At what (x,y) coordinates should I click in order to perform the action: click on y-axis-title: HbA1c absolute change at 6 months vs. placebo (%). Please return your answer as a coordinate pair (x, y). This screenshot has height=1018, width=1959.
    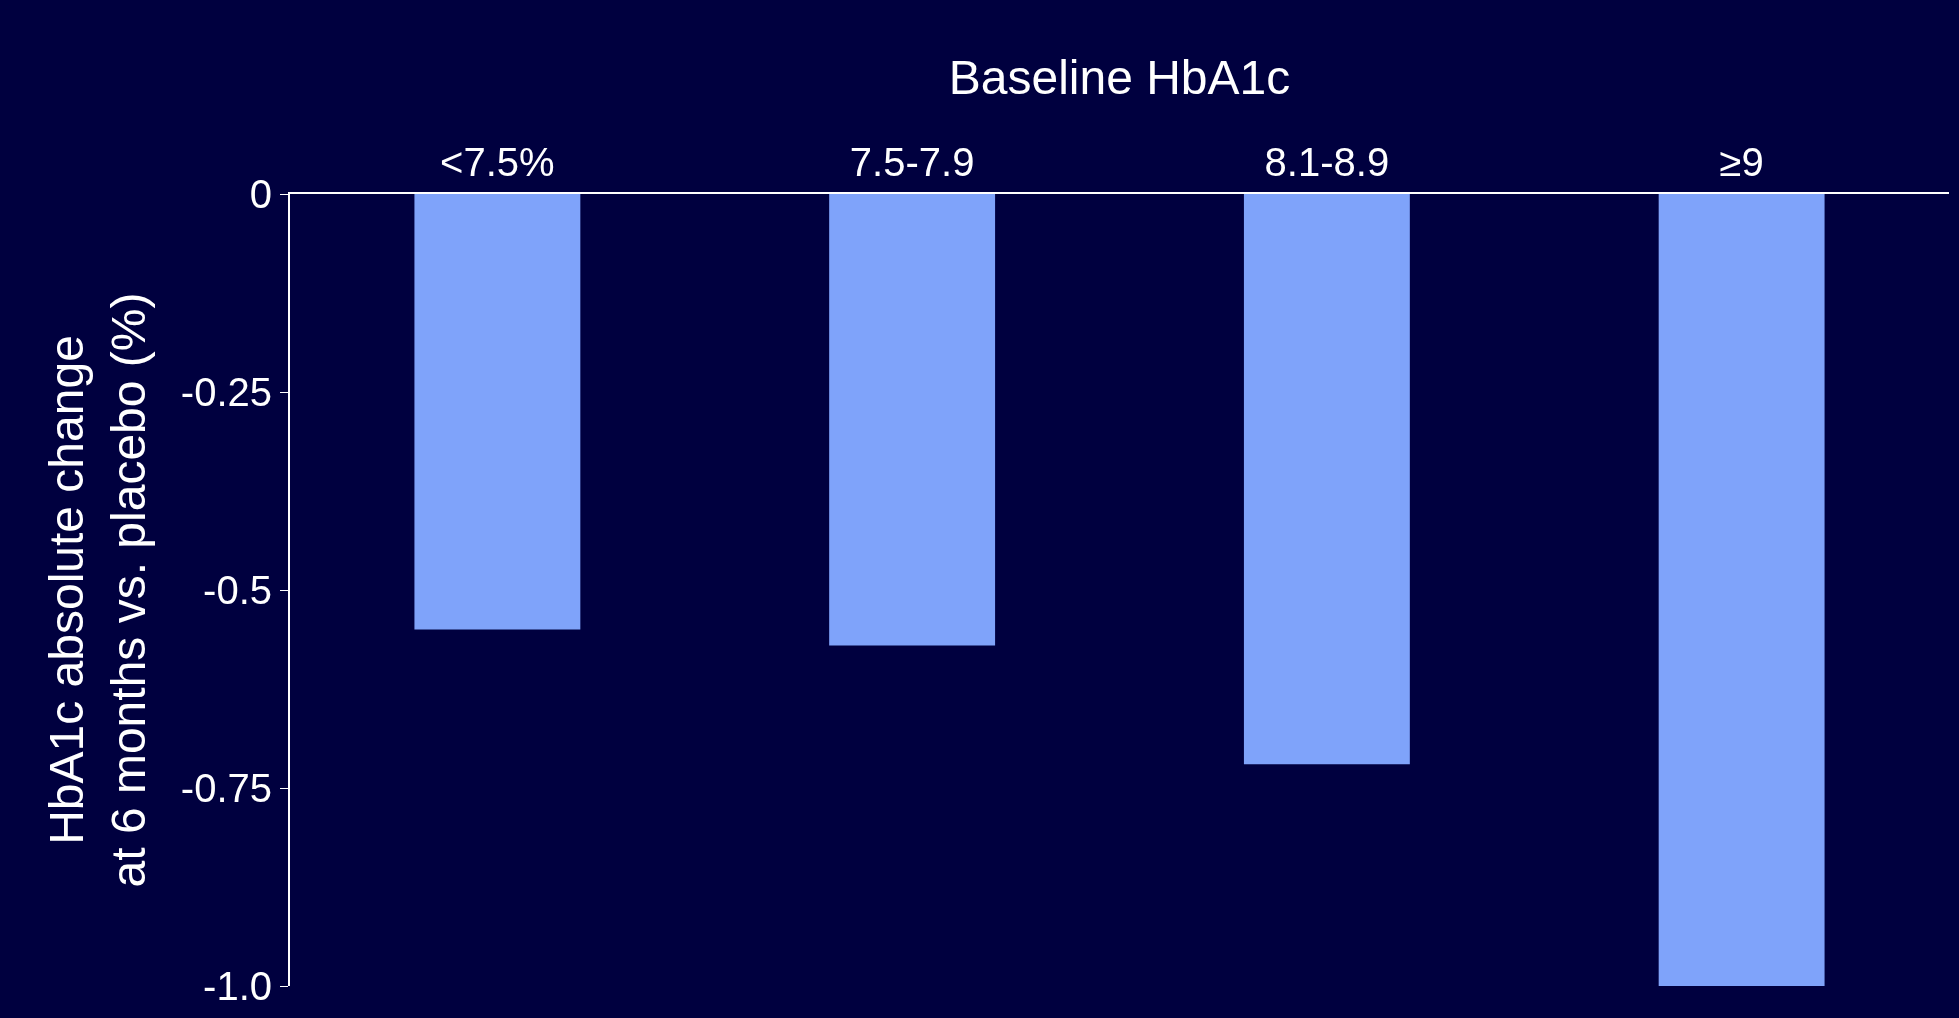
    Looking at the image, I should click on (97, 590).